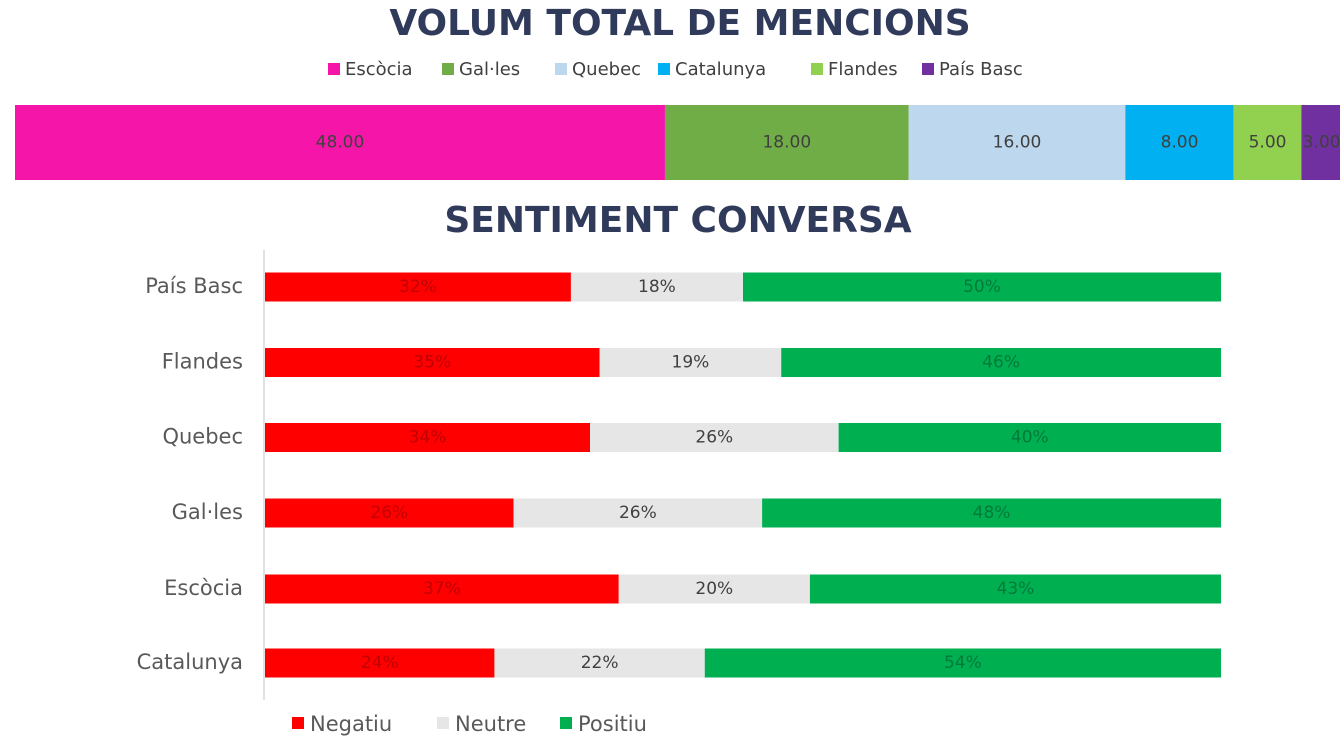 The height and width of the screenshot is (737, 1340). I want to click on data-label: 48%, so click(992, 513).